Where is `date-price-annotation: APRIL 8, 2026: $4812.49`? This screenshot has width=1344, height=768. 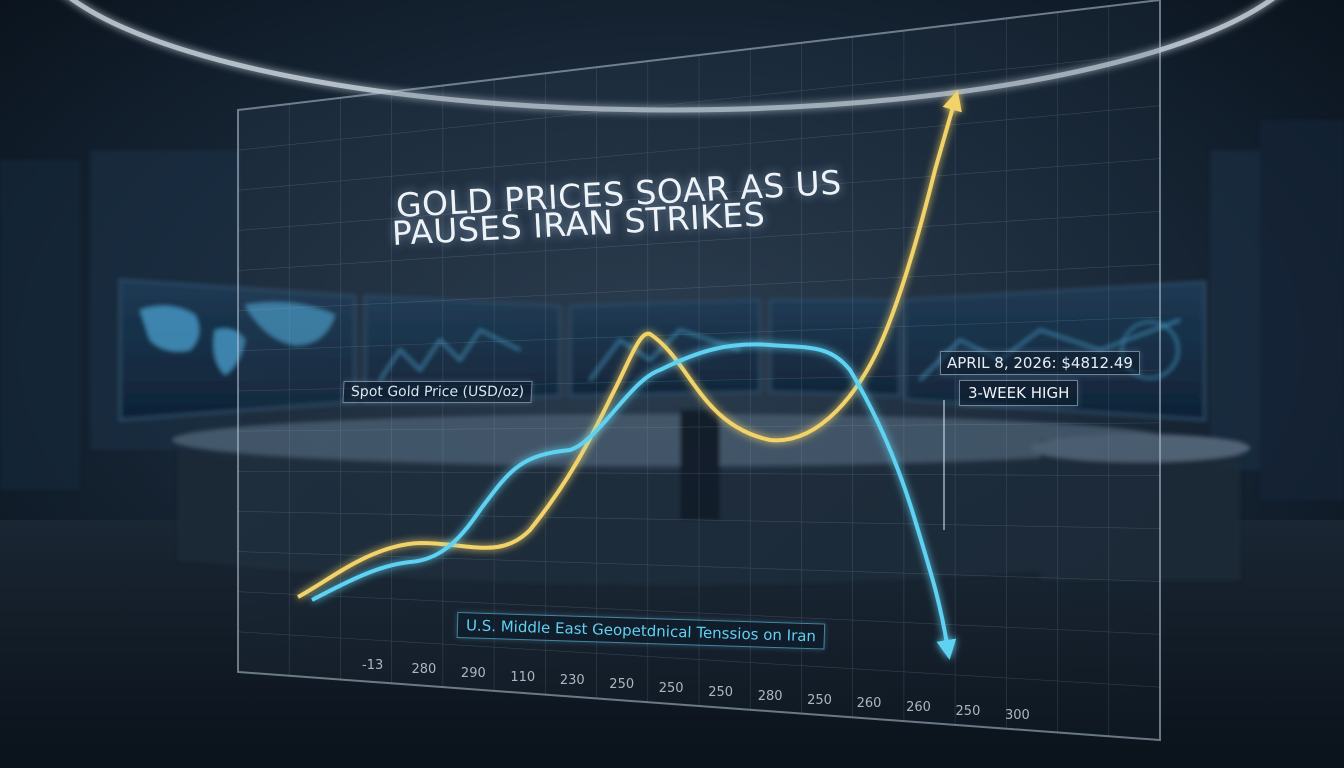 date-price-annotation: APRIL 8, 2026: $4812.49 is located at coordinates (1040, 363).